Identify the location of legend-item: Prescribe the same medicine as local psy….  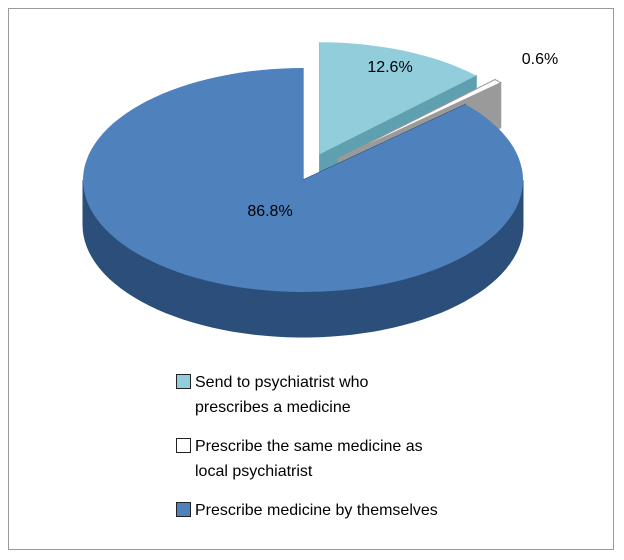
(355, 459).